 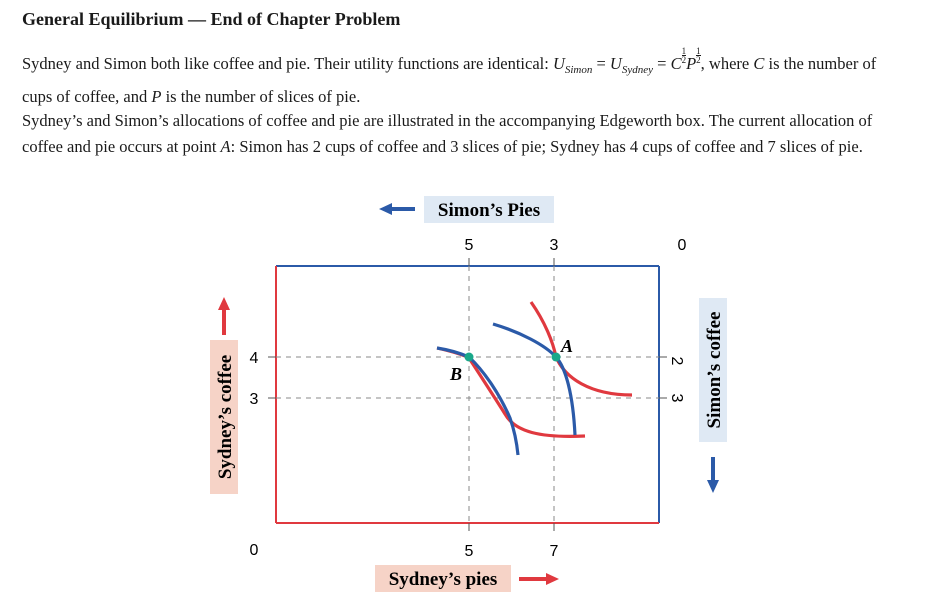 What do you see at coordinates (566, 346) in the screenshot?
I see `point-a-label: A` at bounding box center [566, 346].